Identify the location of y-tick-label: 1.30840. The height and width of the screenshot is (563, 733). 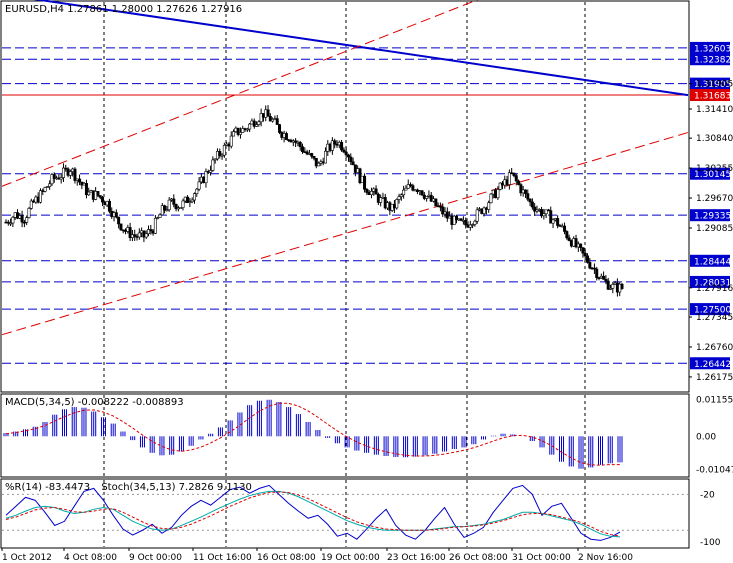
(714, 139).